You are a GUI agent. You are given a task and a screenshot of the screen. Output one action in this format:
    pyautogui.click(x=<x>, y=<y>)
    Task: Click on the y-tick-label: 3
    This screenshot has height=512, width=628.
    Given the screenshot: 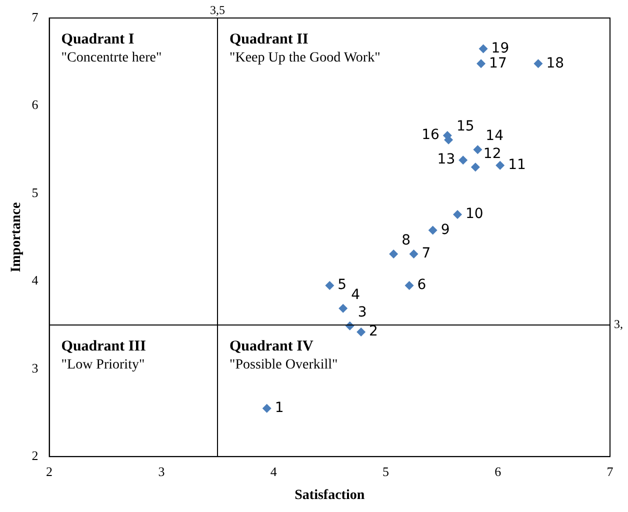 What is the action you would take?
    pyautogui.click(x=35, y=368)
    